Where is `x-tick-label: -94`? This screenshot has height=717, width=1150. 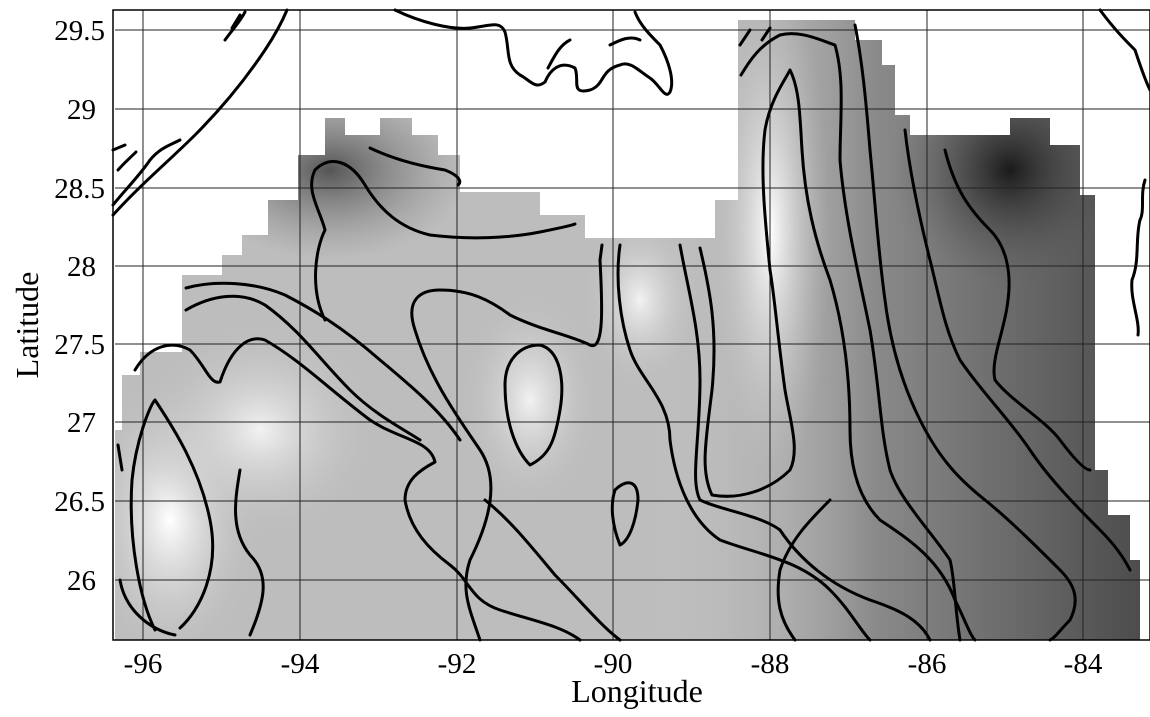
x-tick-label: -94 is located at coordinates (300, 664).